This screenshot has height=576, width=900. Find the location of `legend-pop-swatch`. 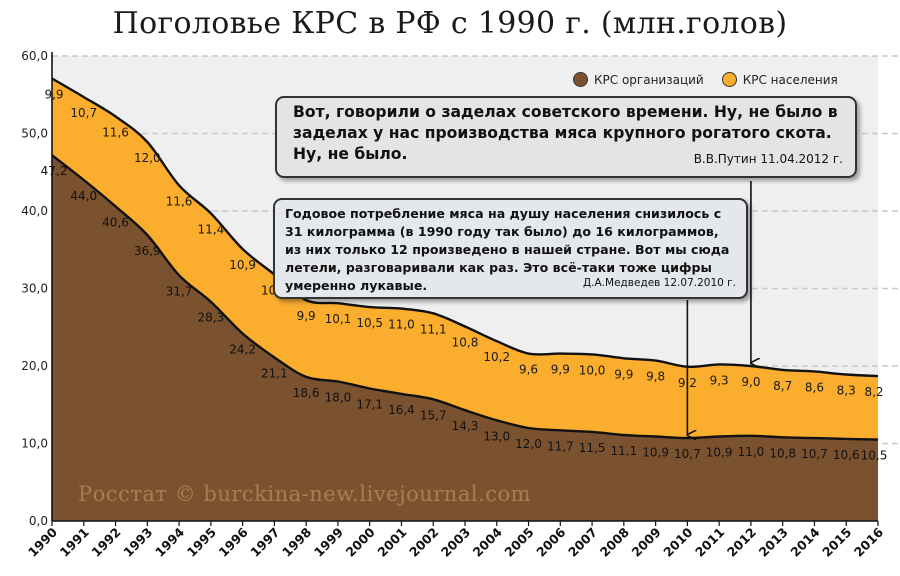

legend-pop-swatch is located at coordinates (729, 79).